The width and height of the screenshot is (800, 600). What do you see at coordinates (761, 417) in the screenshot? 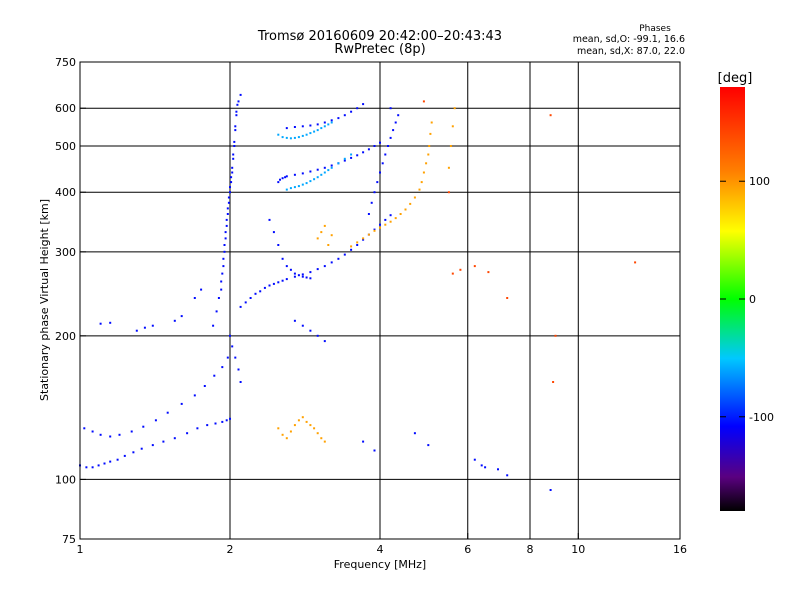
I see `colorbar-tick-label: -100` at bounding box center [761, 417].